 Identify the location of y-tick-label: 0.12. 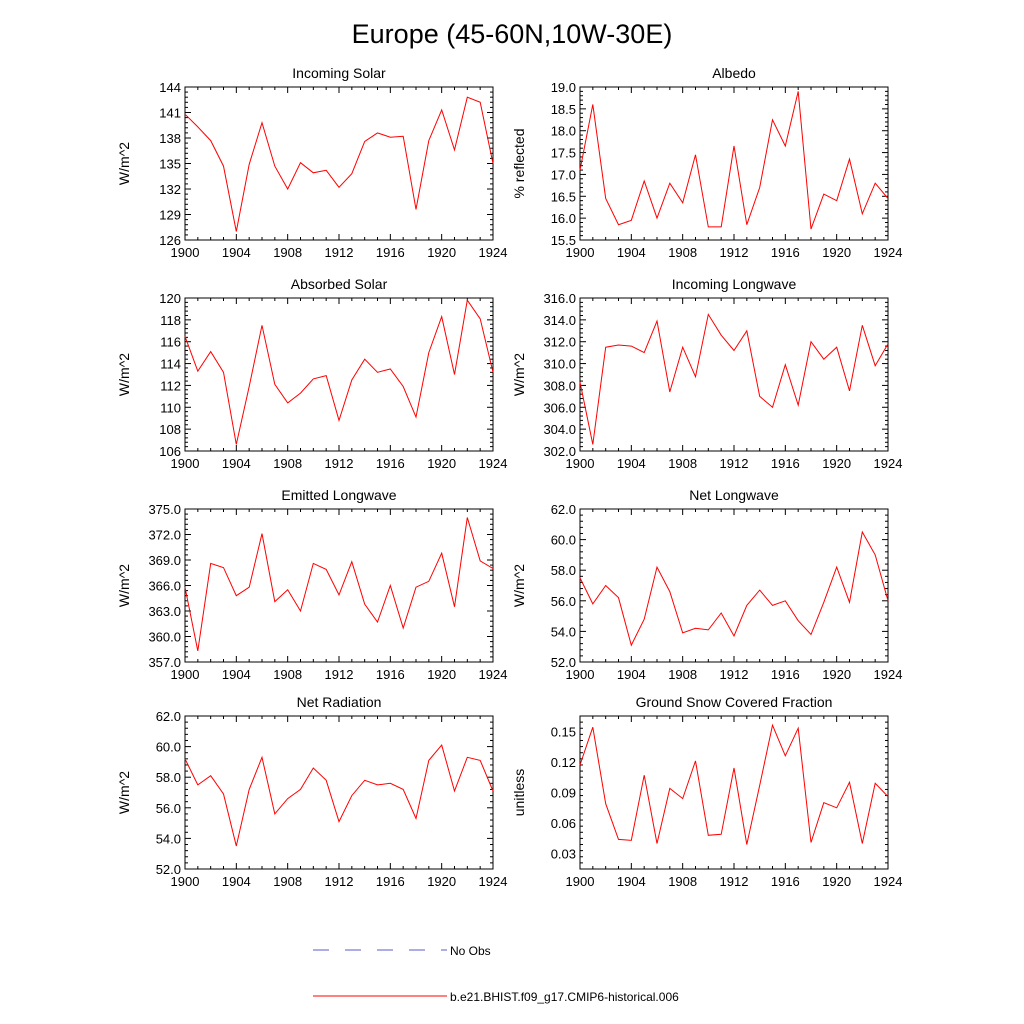
(563, 762).